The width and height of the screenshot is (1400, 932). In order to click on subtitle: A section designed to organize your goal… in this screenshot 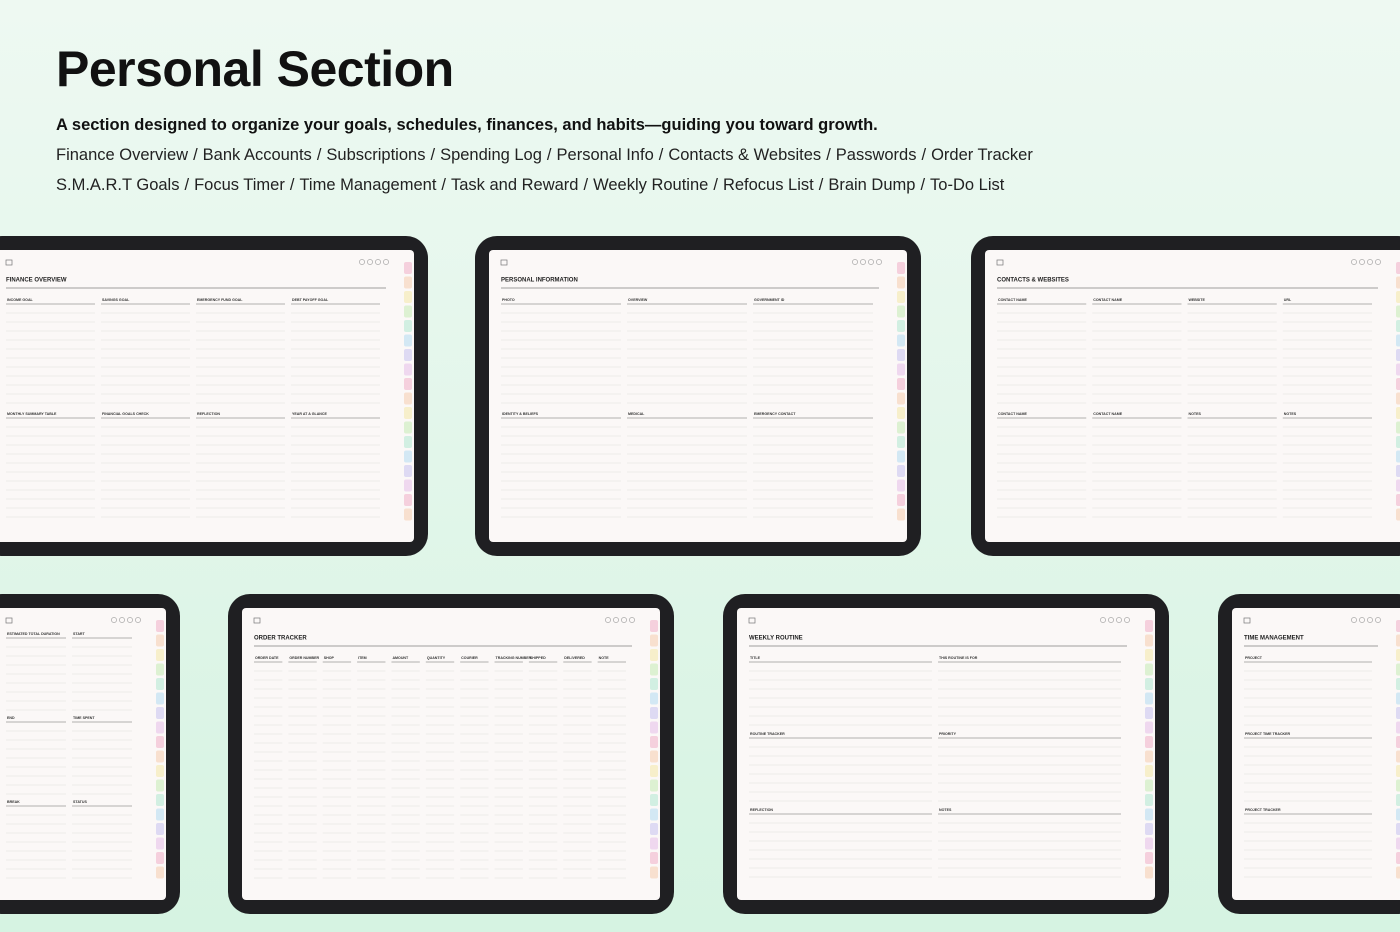, I will do `click(467, 125)`.